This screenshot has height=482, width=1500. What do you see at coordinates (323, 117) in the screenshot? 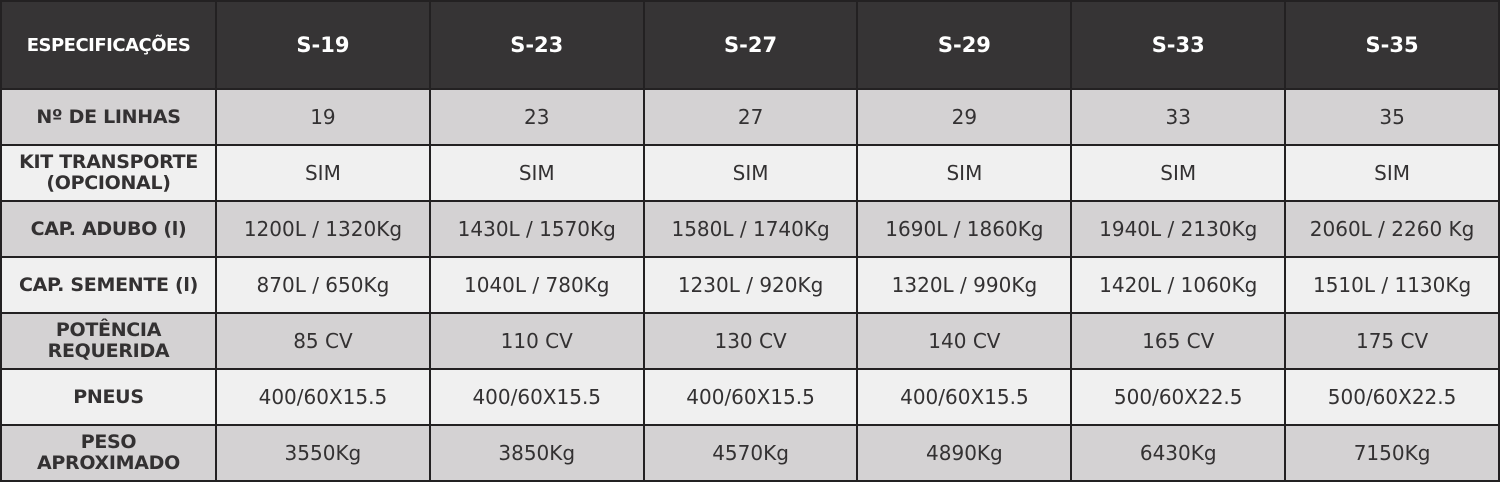
I see `table-cell: 19` at bounding box center [323, 117].